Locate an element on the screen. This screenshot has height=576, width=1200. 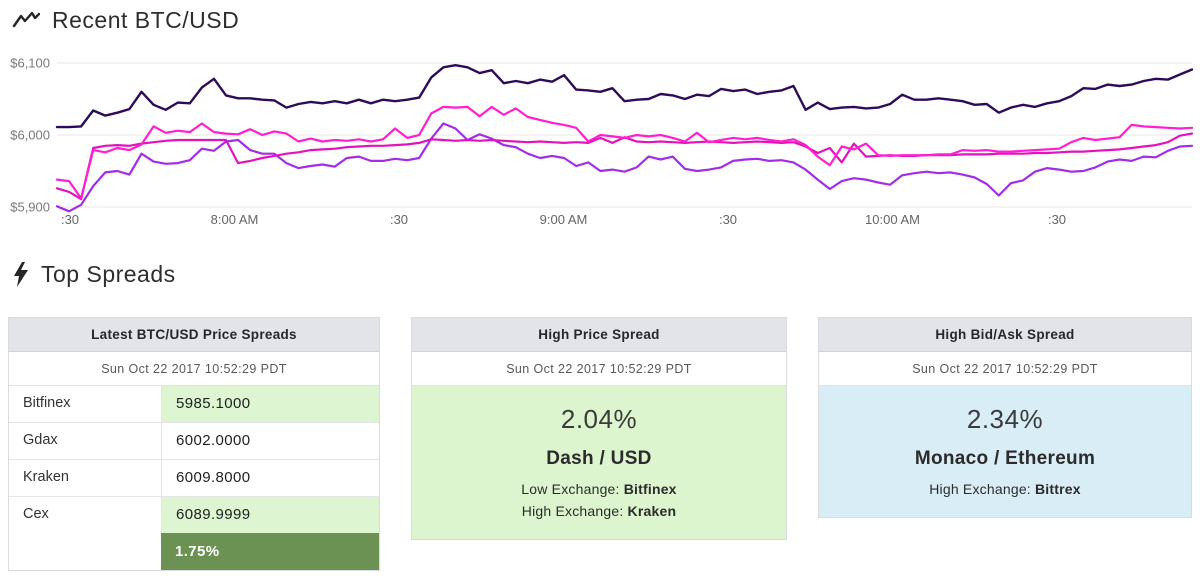
exchange-price: 6009.8000 is located at coordinates (270, 478).